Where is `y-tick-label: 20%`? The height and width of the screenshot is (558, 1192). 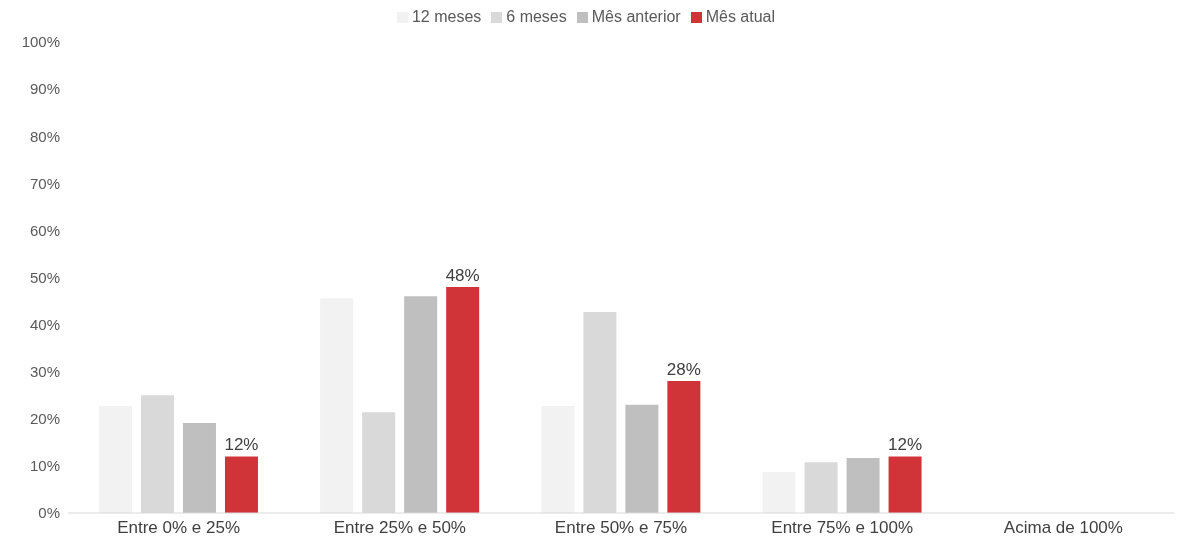
y-tick-label: 20% is located at coordinates (44, 419).